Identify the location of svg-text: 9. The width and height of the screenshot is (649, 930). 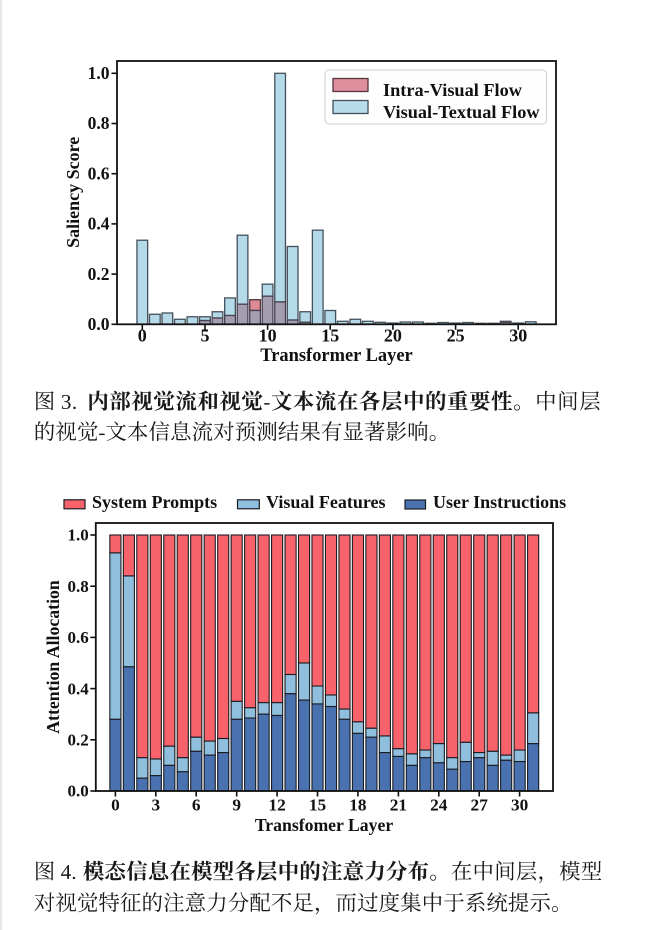
(236, 805).